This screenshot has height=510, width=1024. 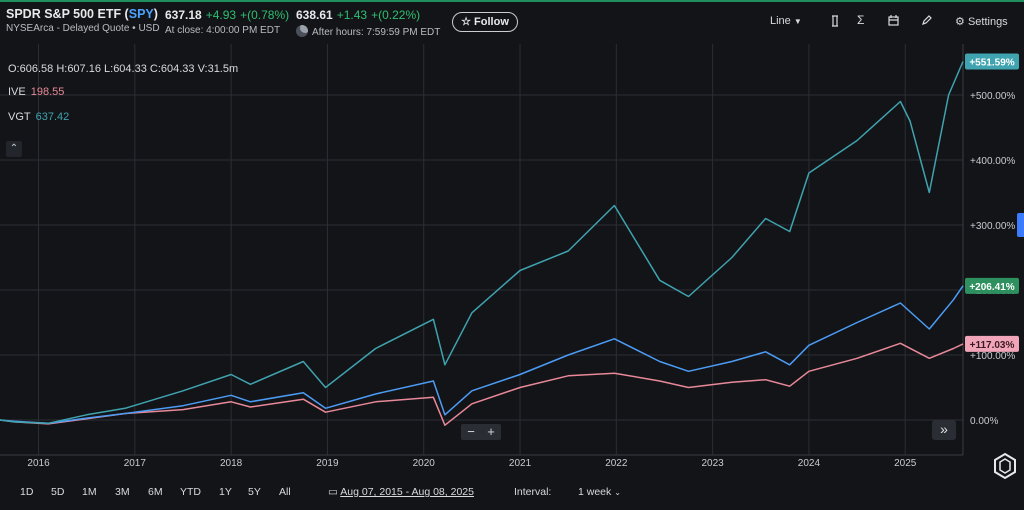 I want to click on scroll-to-latest-button: », so click(x=944, y=430).